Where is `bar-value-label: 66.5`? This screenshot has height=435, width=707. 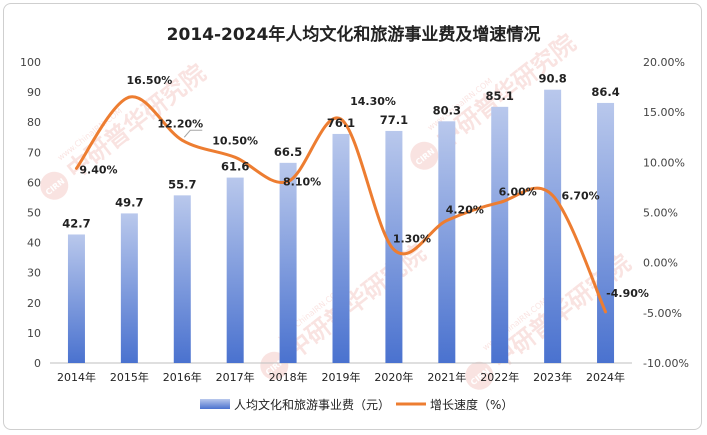 bar-value-label: 66.5 is located at coordinates (288, 152).